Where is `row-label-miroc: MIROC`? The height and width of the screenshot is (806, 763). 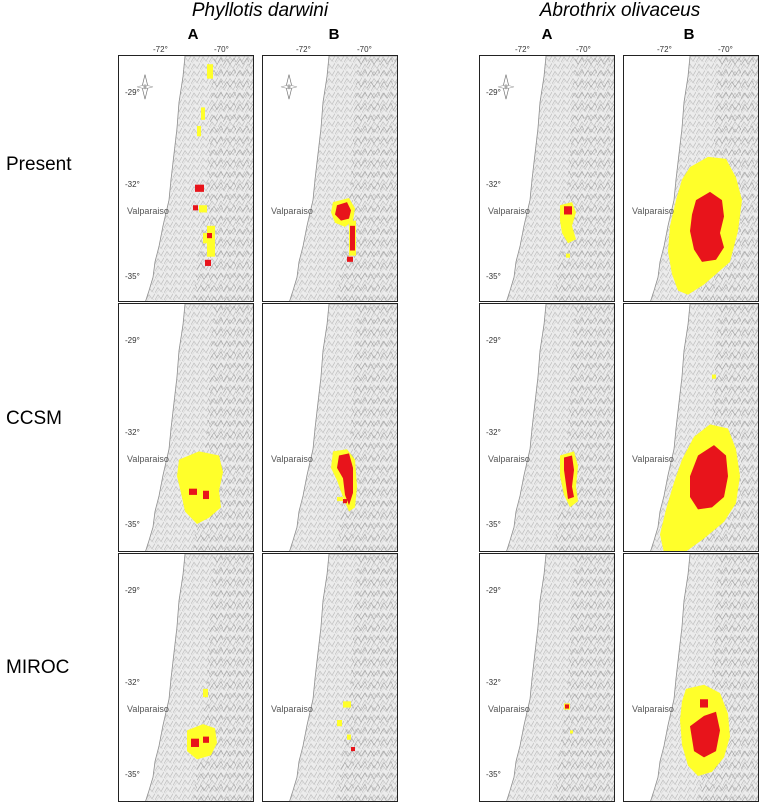 row-label-miroc: MIROC is located at coordinates (38, 667).